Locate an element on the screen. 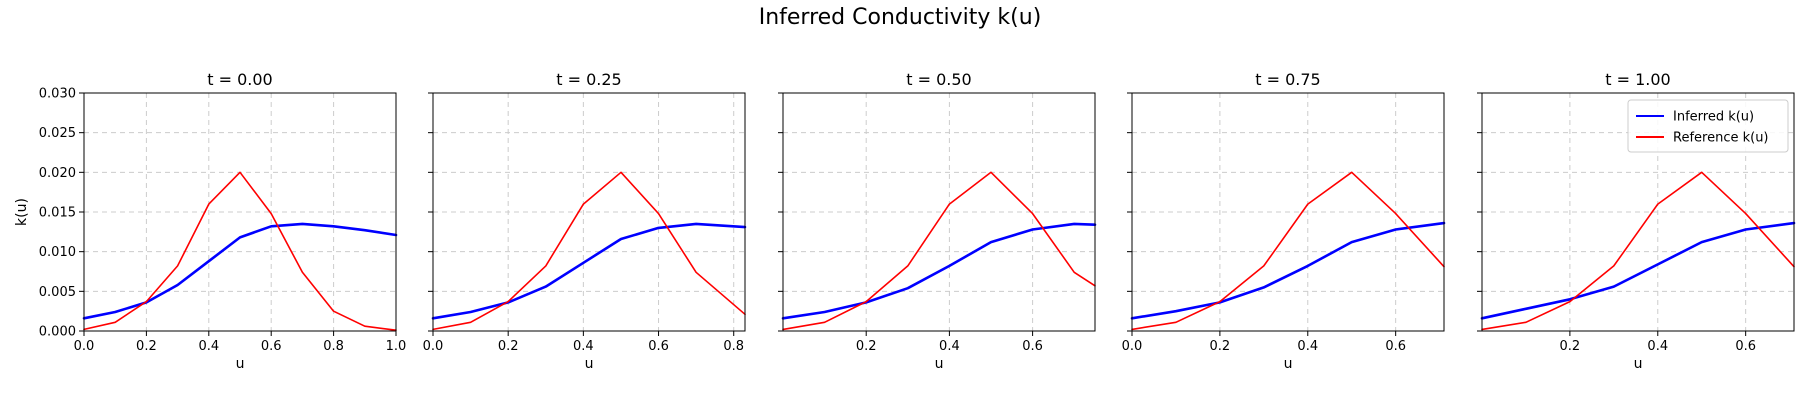 The width and height of the screenshot is (1800, 400). panel-title: t = 0.50 is located at coordinates (938, 79).